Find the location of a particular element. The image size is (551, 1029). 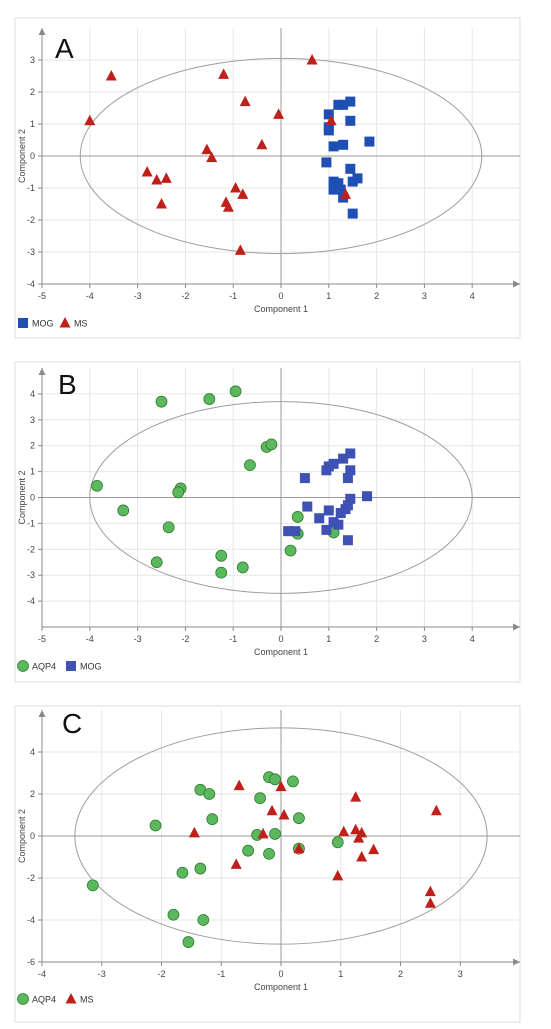

y-tick-label: -6 is located at coordinates (31, 962).